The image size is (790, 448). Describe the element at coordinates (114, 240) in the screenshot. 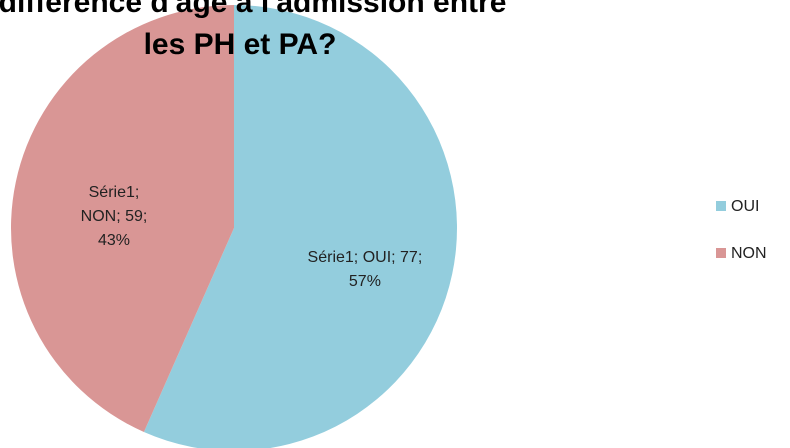

I see `data-label: 43%` at that location.